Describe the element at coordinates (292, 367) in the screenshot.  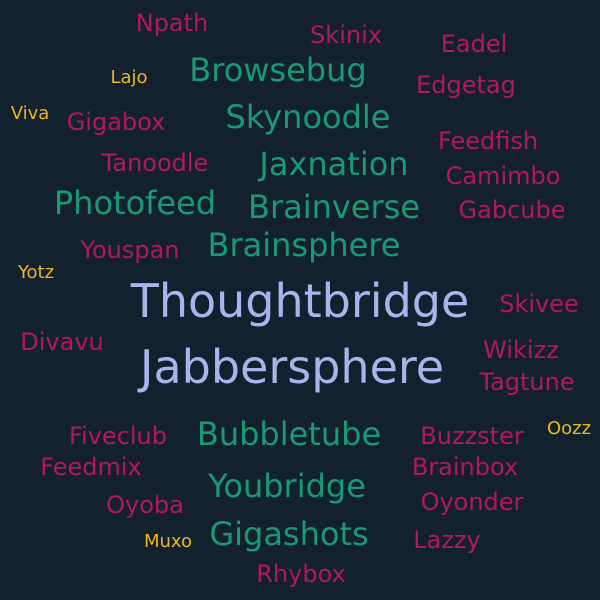
I see `word-jabbersphere: Jabbersphere` at that location.